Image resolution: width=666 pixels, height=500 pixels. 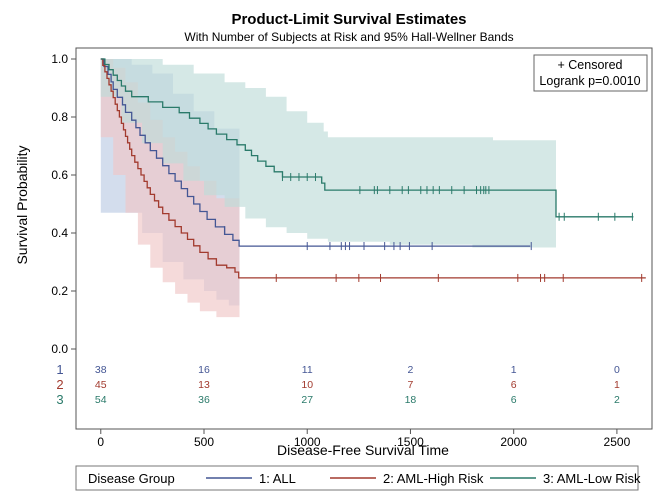 What do you see at coordinates (348, 19) in the screenshot?
I see `chart-title: Product-Limit Survival Estimates` at bounding box center [348, 19].